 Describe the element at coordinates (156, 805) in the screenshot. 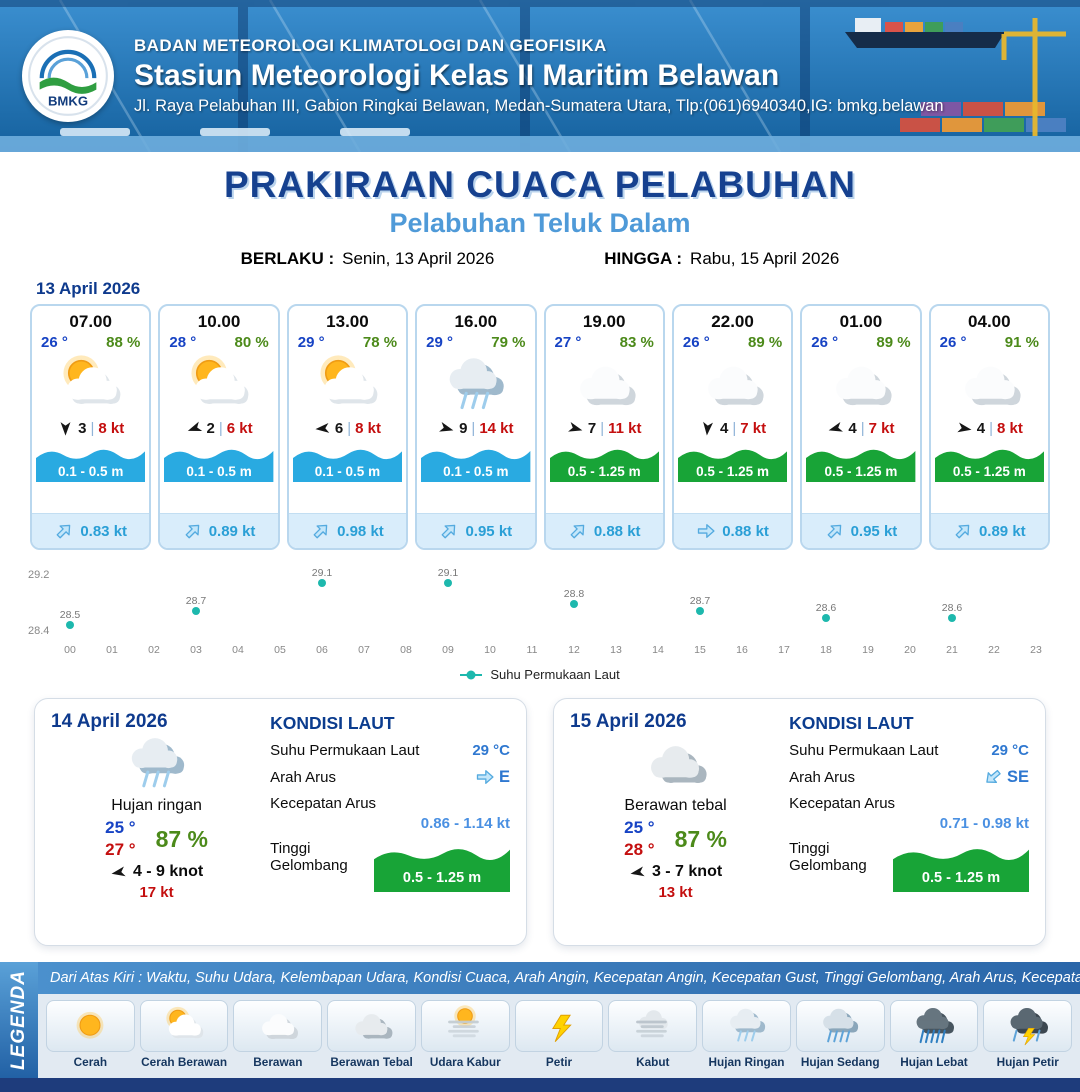

I see `condition-label: Hujan ringan` at that location.